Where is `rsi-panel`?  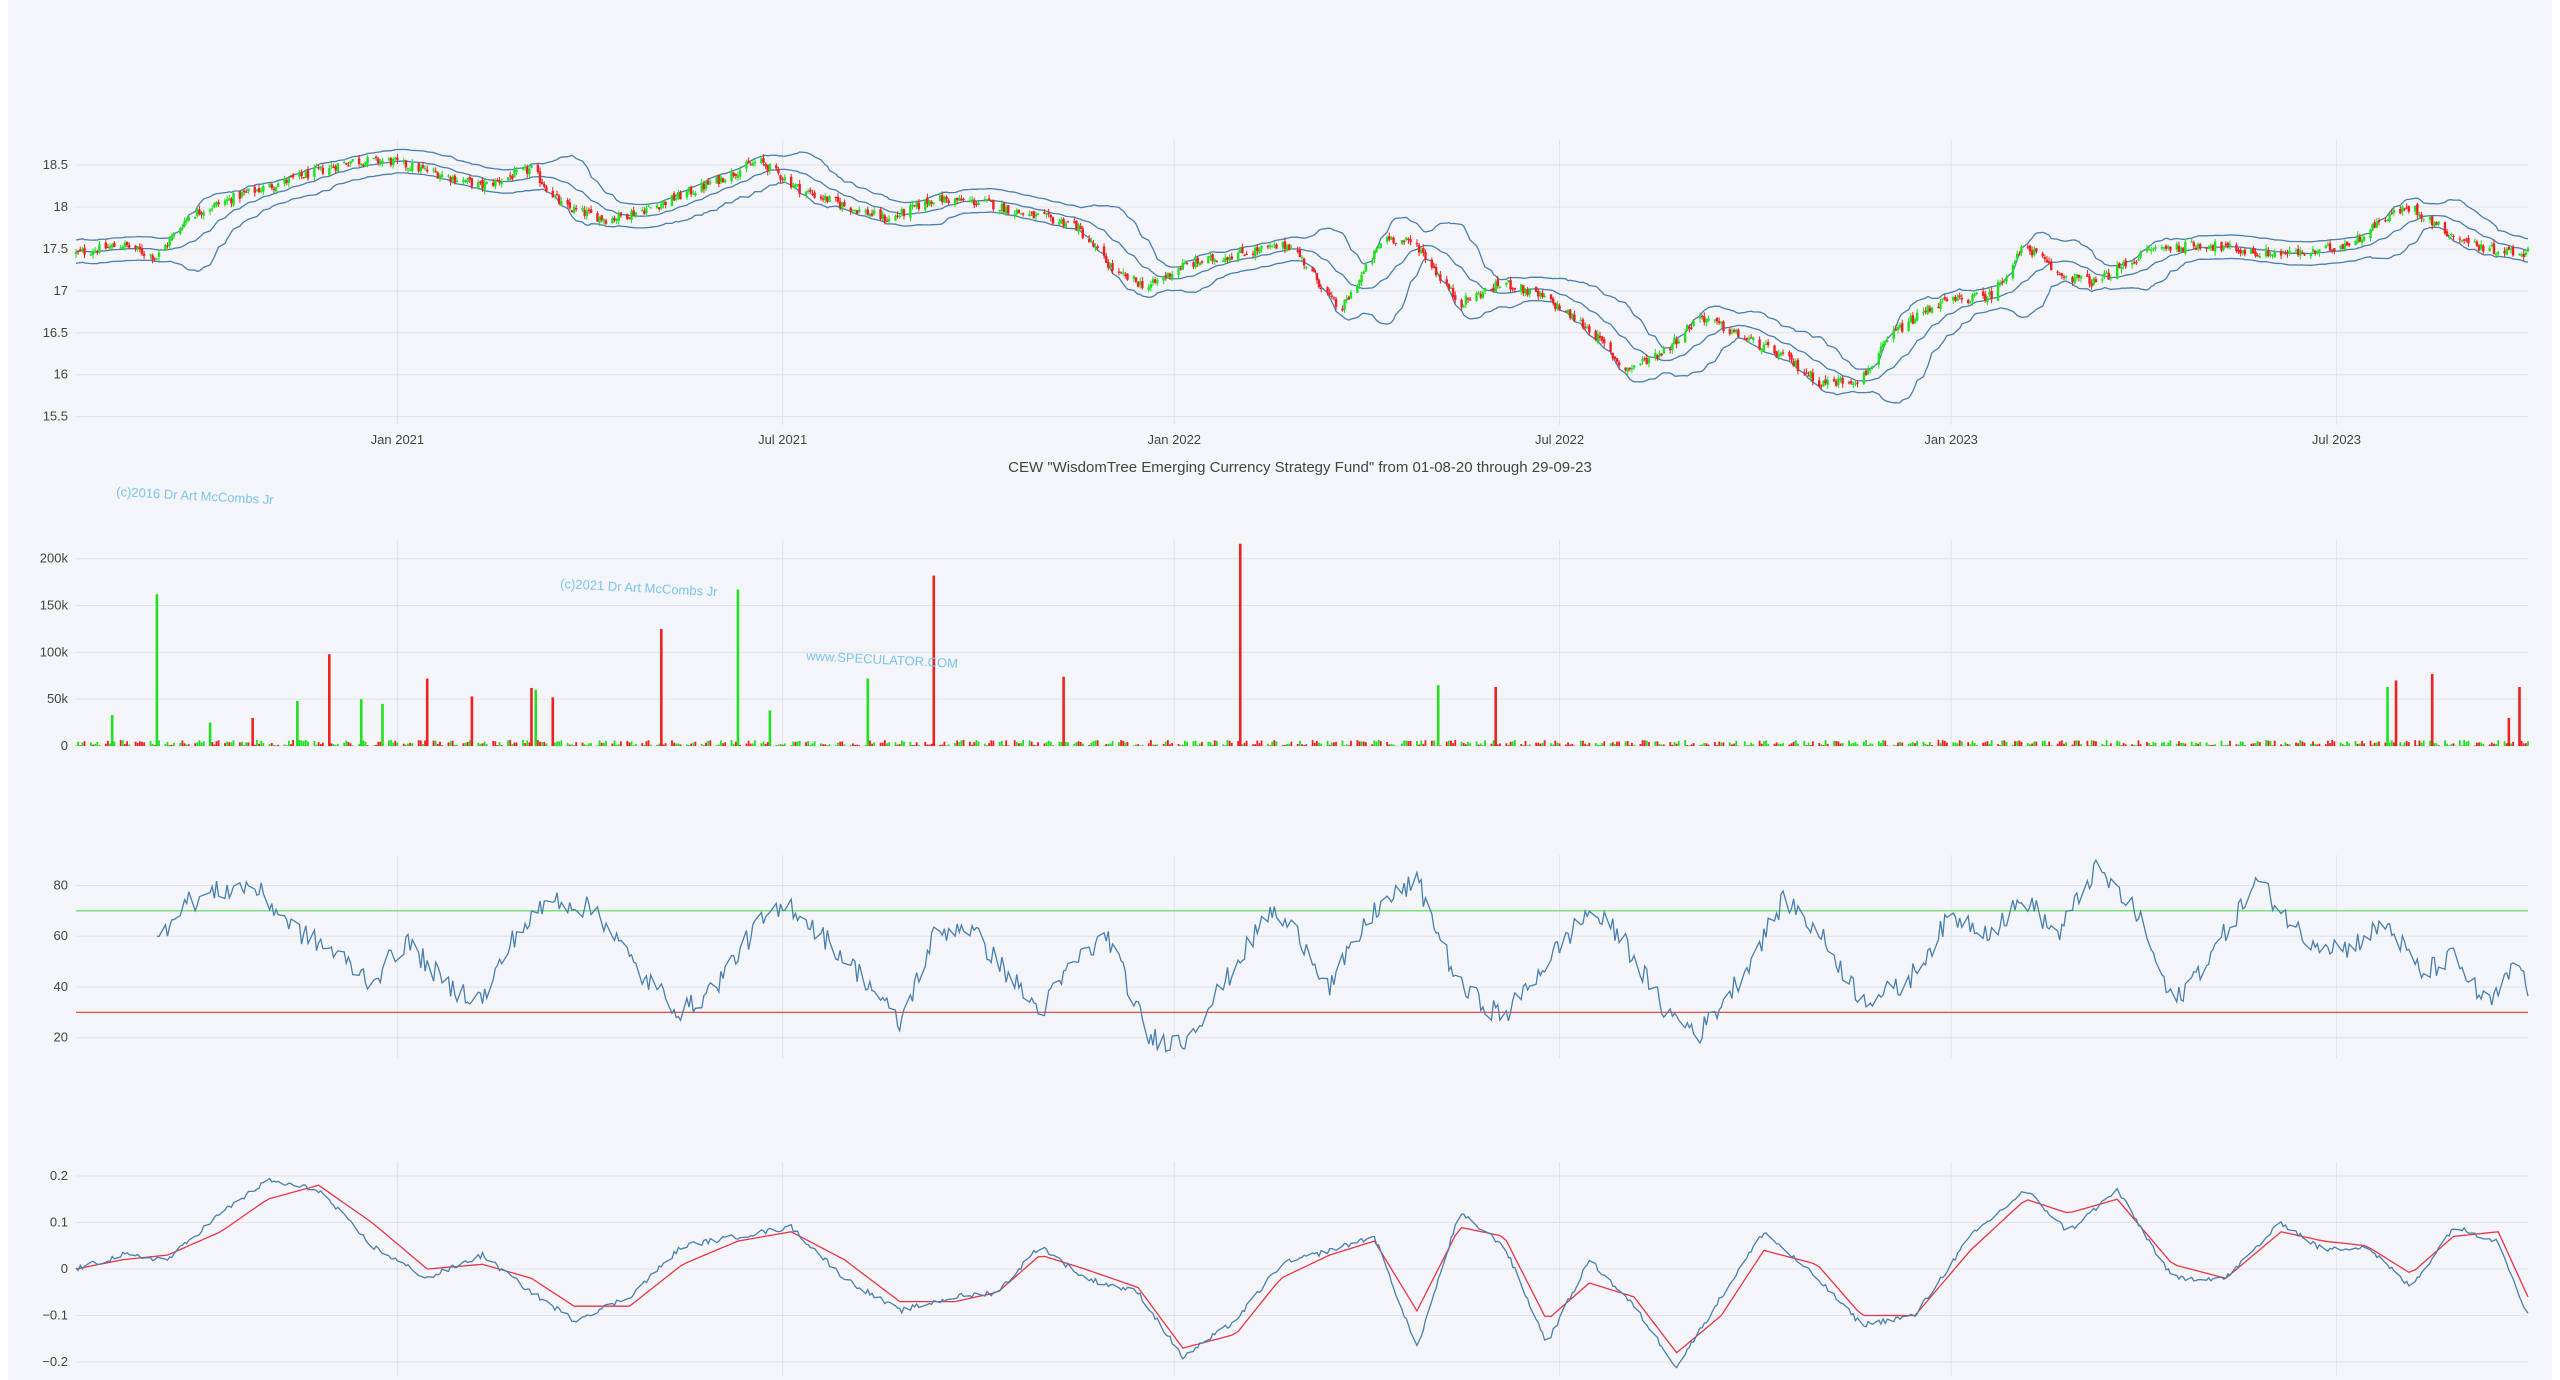 rsi-panel is located at coordinates (1302, 955).